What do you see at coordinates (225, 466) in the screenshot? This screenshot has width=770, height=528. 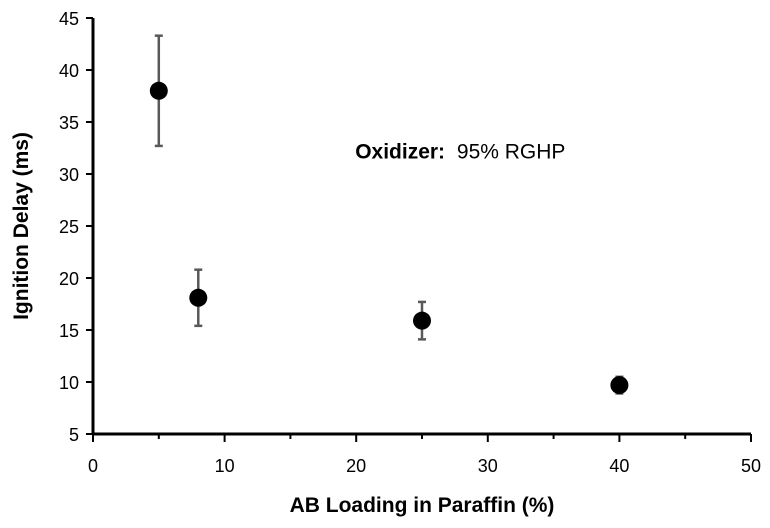 I see `x-tick-label: 10` at bounding box center [225, 466].